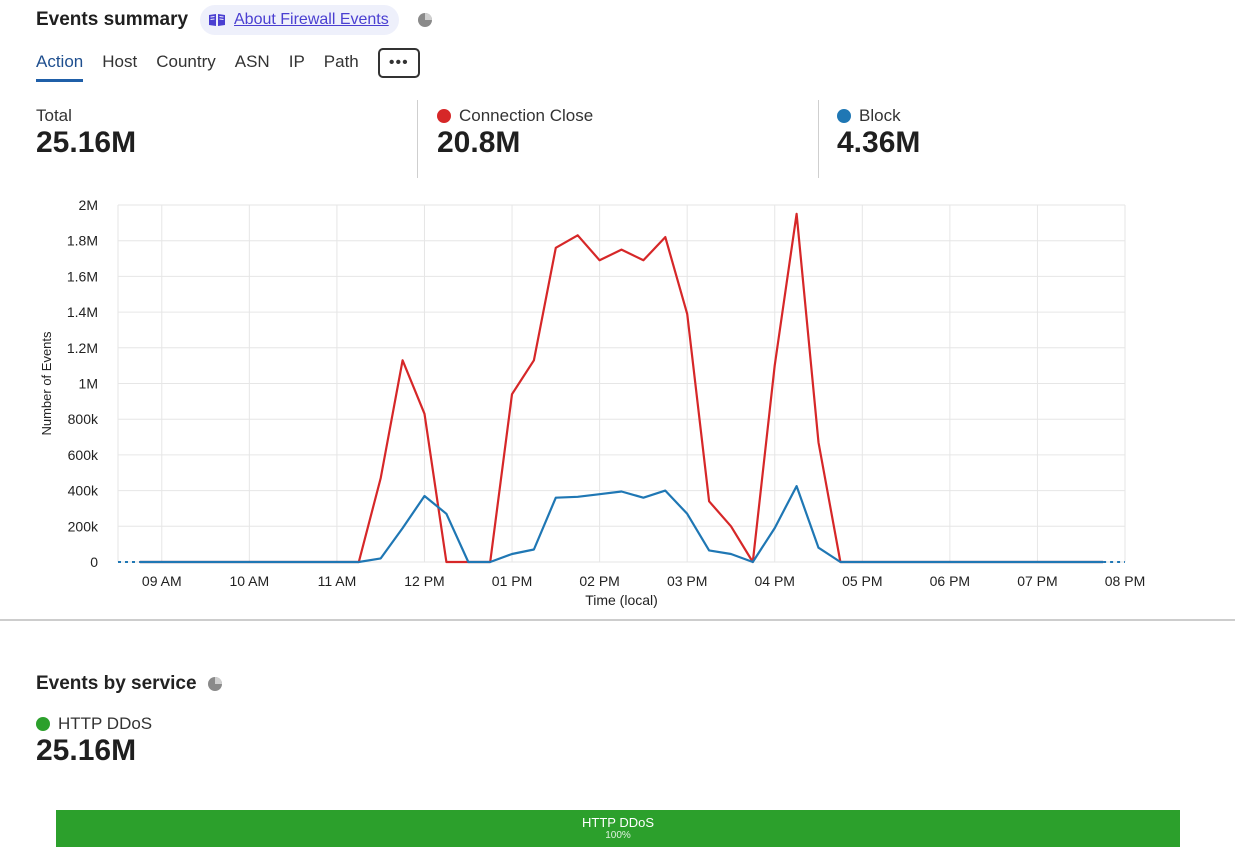 The height and width of the screenshot is (859, 1235). Describe the element at coordinates (424, 581) in the screenshot. I see `x-tick-label: 12 PM` at that location.